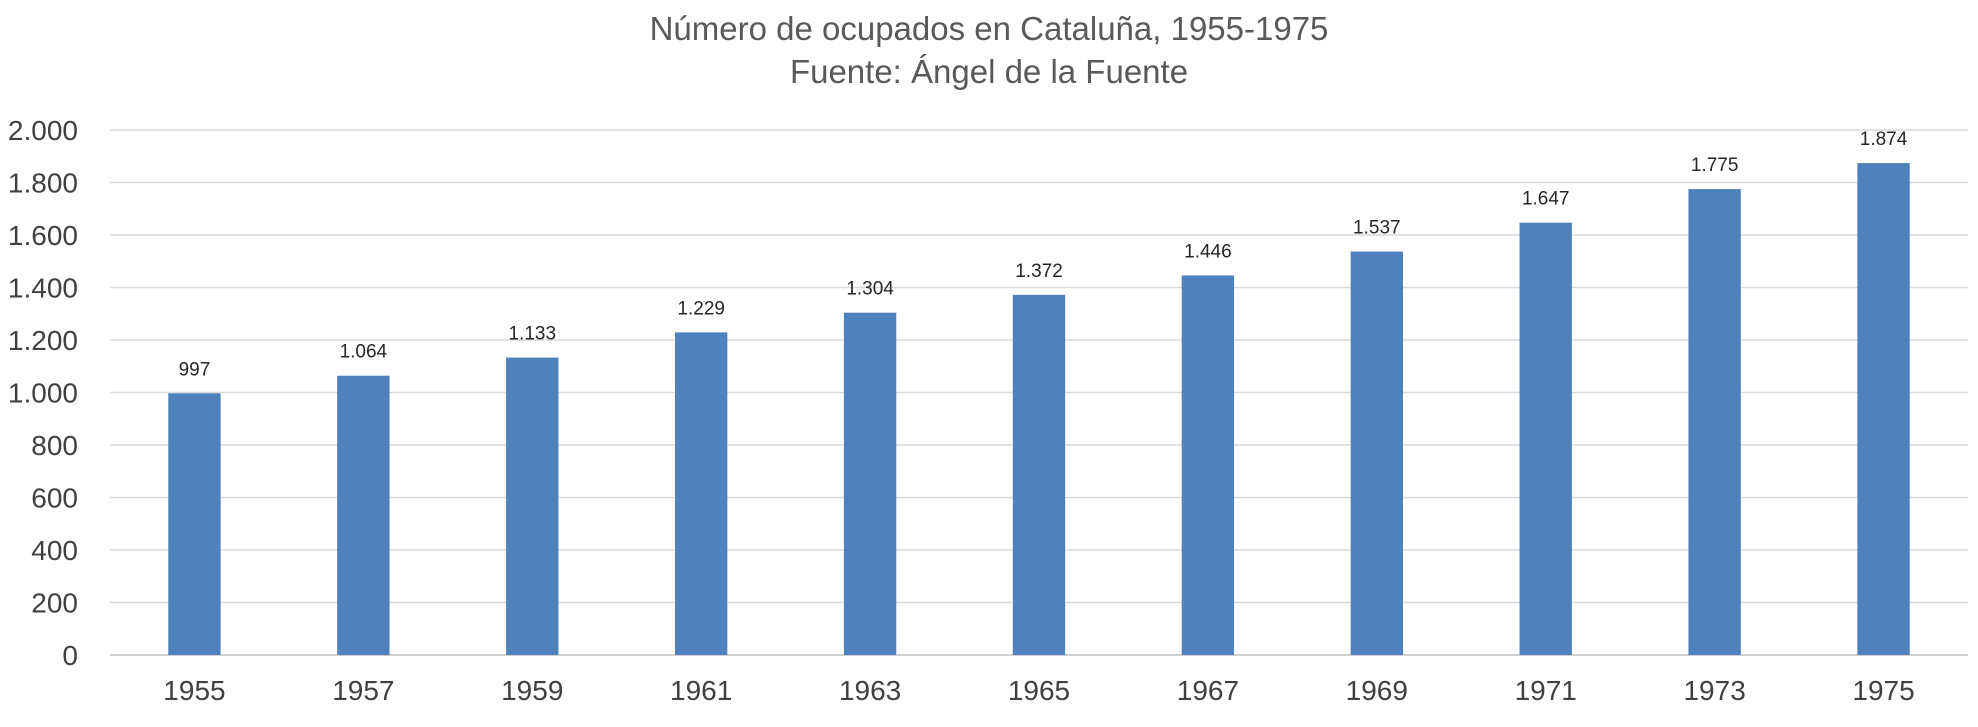  I want to click on x-tick-label: 1967, so click(1208, 690).